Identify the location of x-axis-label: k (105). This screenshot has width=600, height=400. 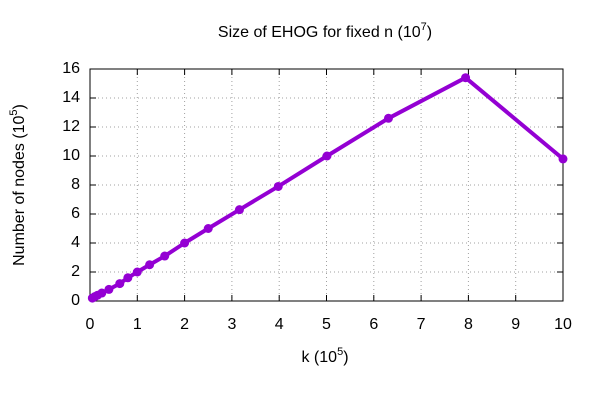
(324, 356).